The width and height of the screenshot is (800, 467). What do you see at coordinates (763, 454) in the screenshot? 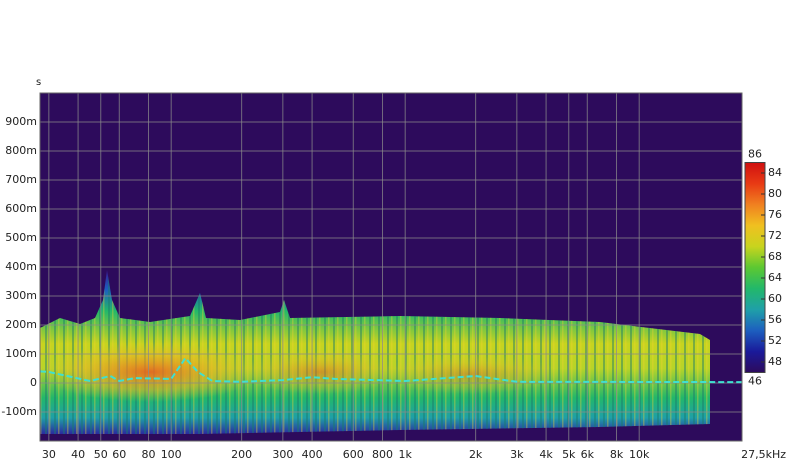
I see `x-tick-label: 27,5kHz` at bounding box center [763, 454].